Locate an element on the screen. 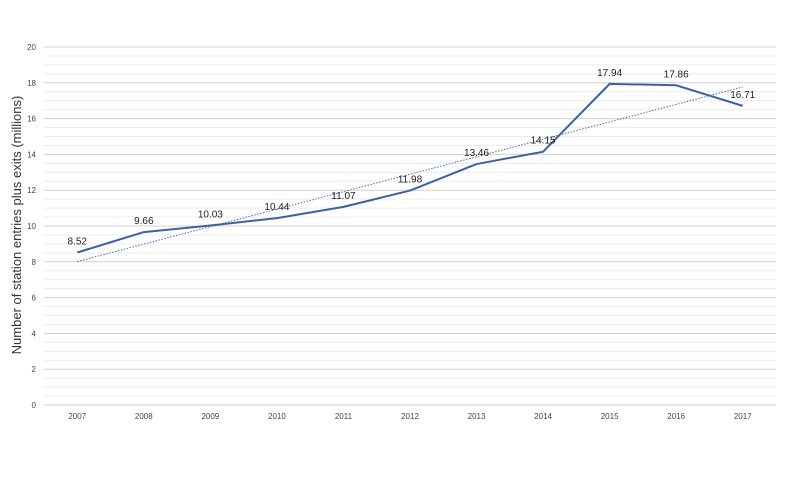  x-tick-label: 2011 is located at coordinates (344, 416).